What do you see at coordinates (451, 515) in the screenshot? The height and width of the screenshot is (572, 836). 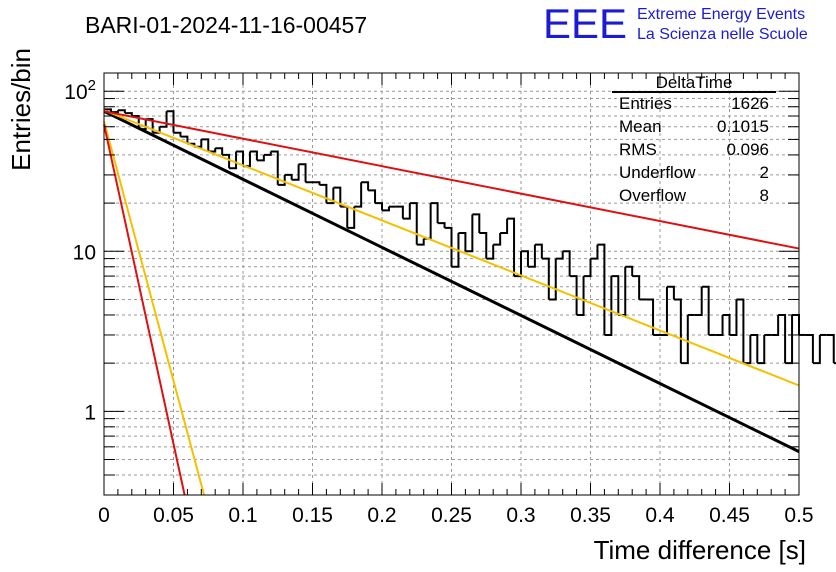 I see `x-tick-label: 0.25` at bounding box center [451, 515].